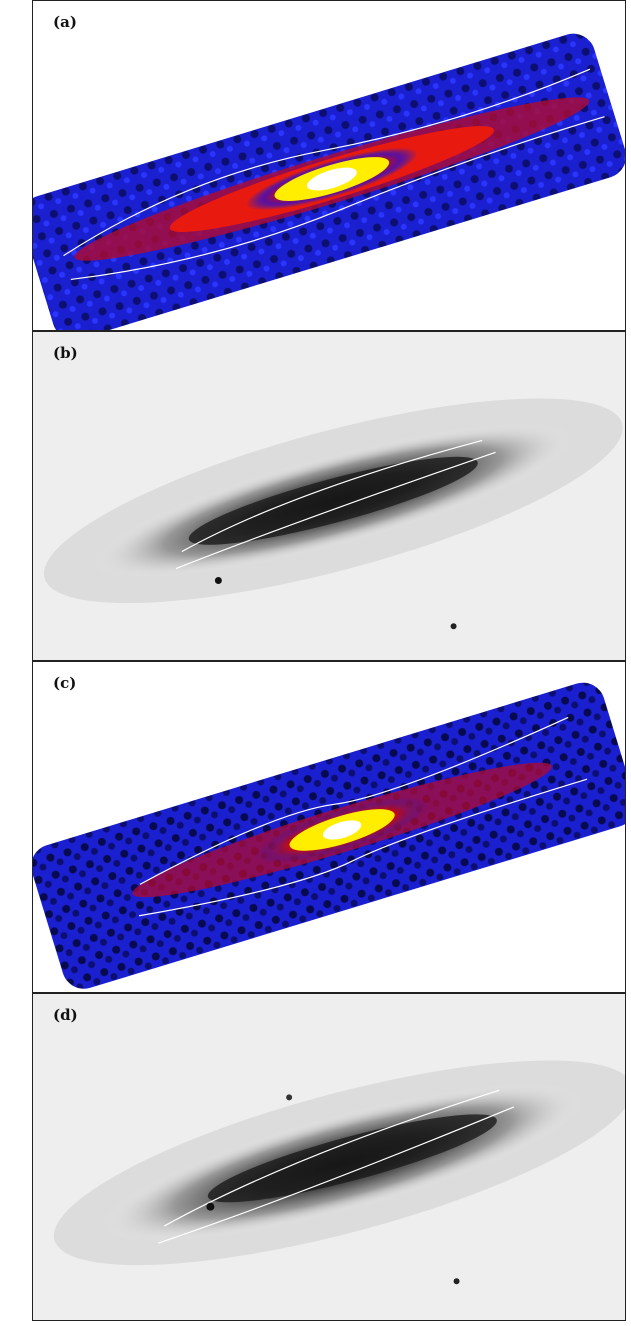 The width and height of the screenshot is (631, 1326). What do you see at coordinates (65, 353) in the screenshot?
I see `panel-label-b: (b)` at bounding box center [65, 353].